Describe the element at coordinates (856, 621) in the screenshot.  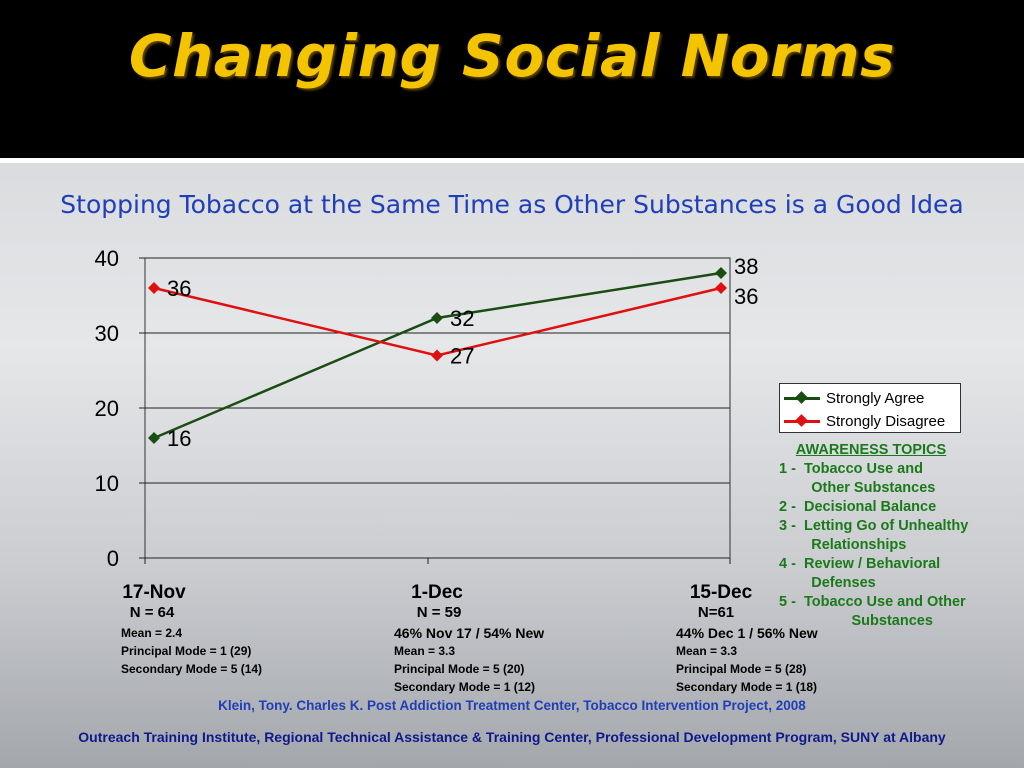
I see `awareness-item: Substances` at that location.